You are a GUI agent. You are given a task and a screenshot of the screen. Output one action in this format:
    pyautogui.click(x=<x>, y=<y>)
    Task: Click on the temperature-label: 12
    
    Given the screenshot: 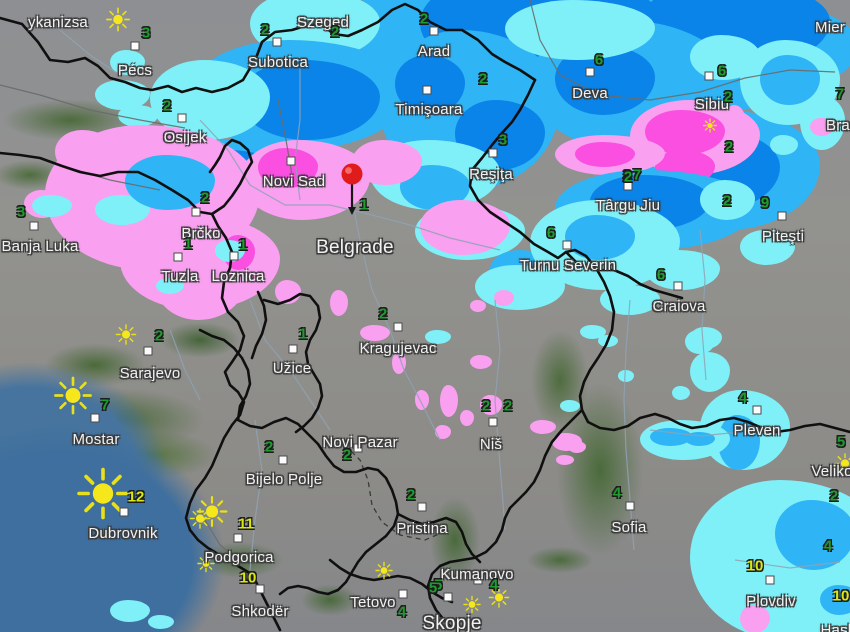 What is the action you would take?
    pyautogui.click(x=136, y=497)
    